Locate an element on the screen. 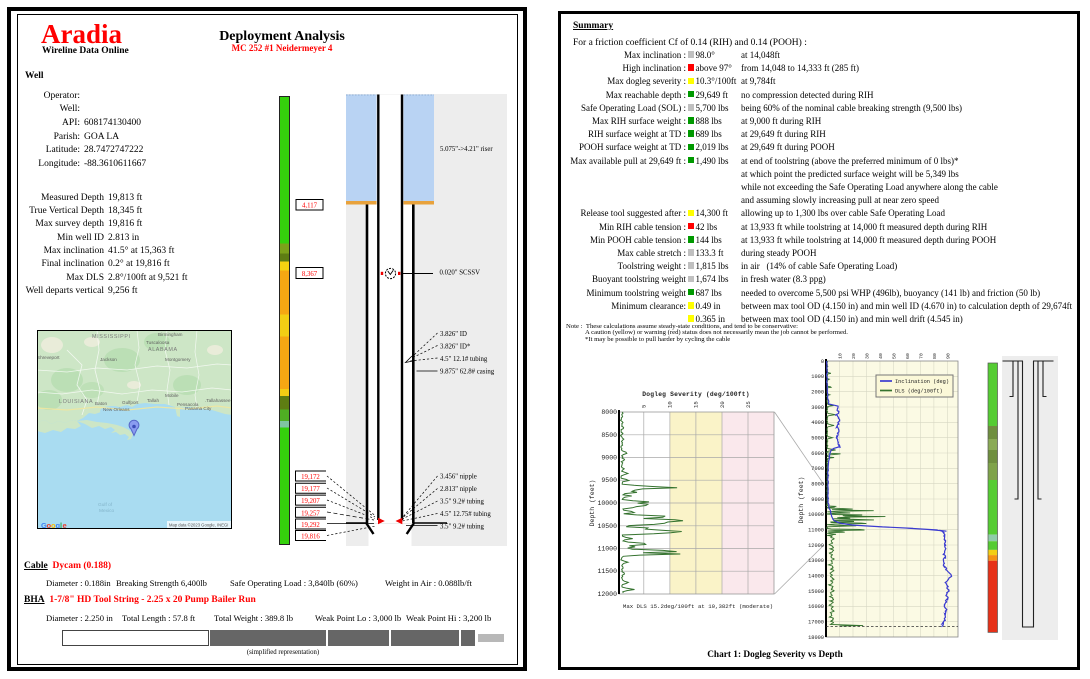  svg-text: e is located at coordinates (65, 525).